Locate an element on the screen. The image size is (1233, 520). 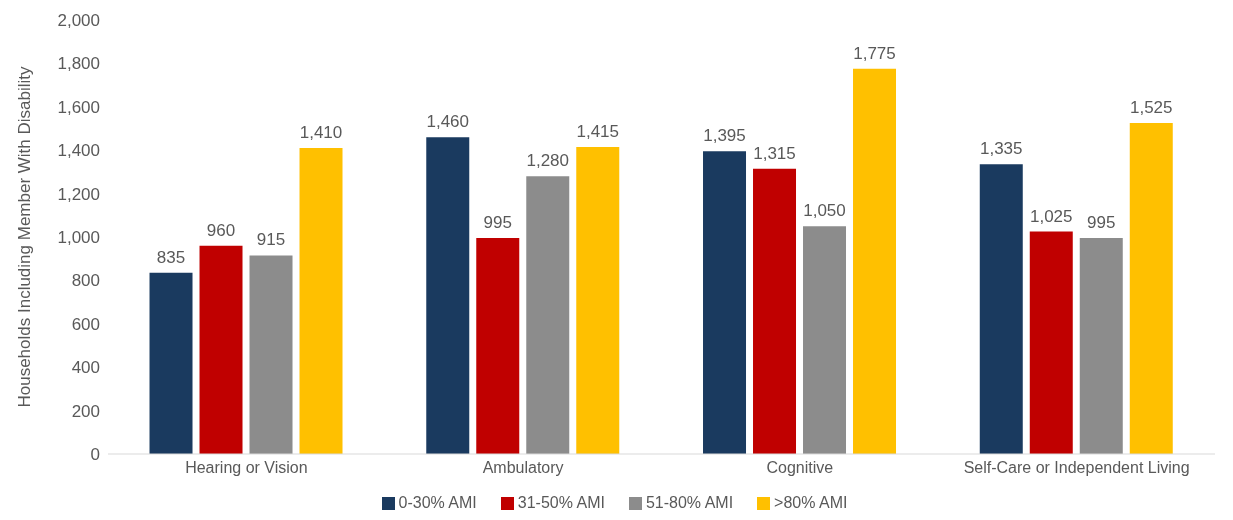
data-label: 960 is located at coordinates (221, 230).